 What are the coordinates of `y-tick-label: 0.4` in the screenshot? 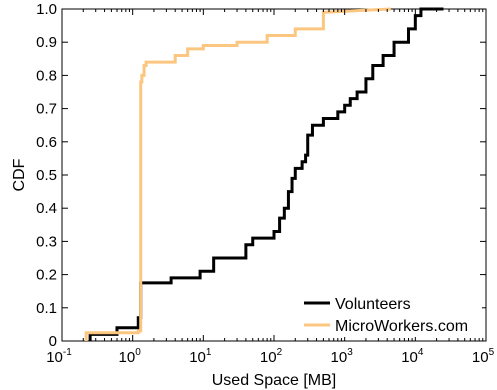 It's located at (46, 208).